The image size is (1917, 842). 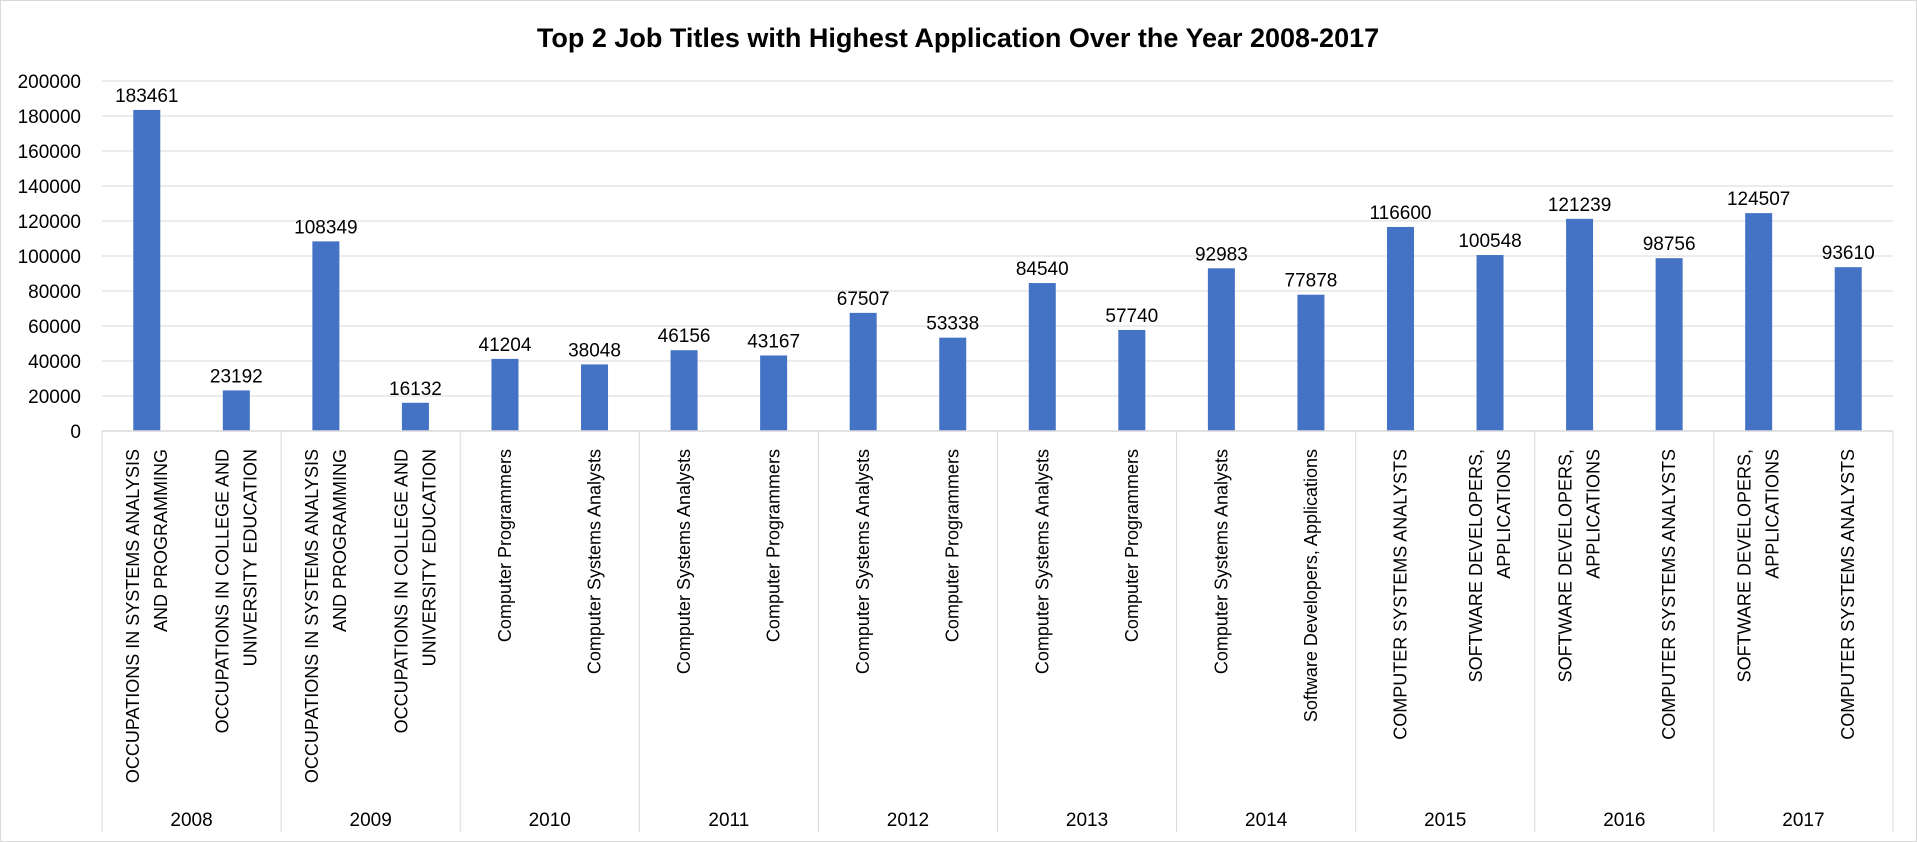 I want to click on data-label: 183461, so click(x=146, y=96).